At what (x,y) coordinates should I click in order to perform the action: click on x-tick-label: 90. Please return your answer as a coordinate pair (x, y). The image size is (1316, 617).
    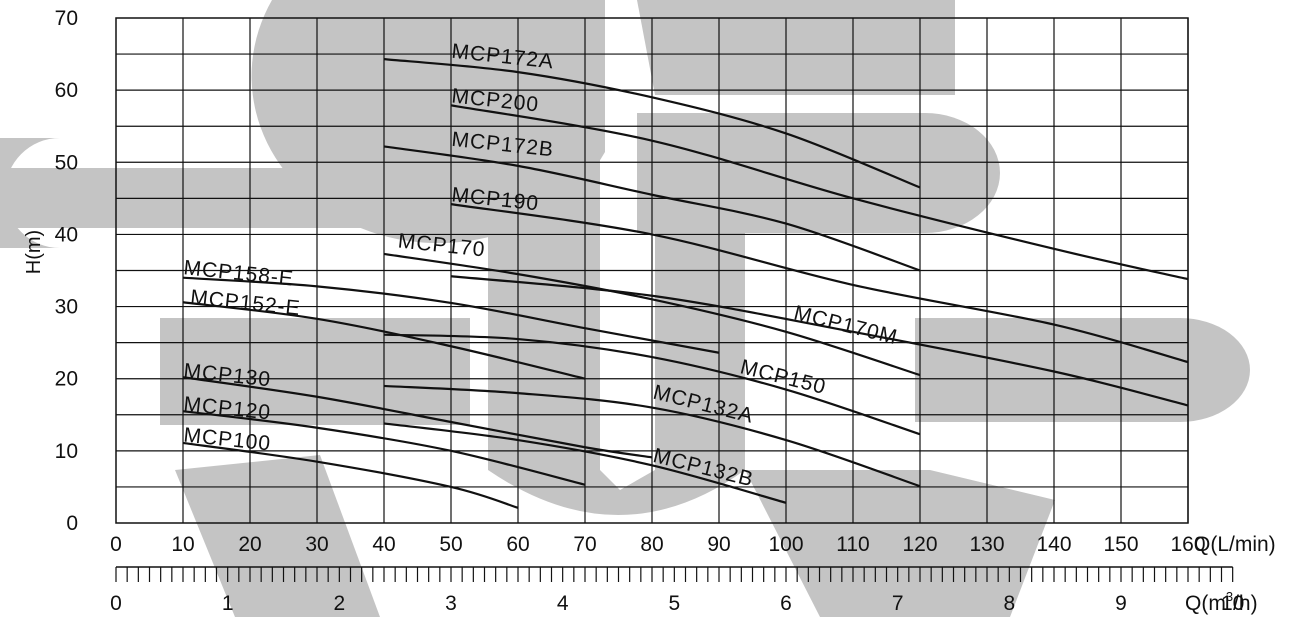
    Looking at the image, I should click on (718, 544).